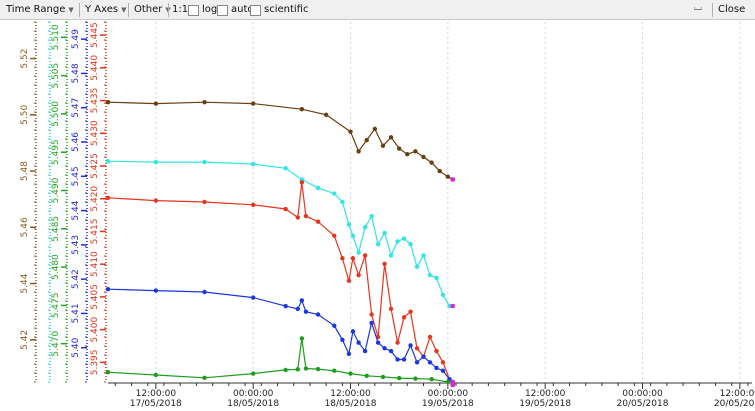 Image resolution: width=755 pixels, height=411 pixels. I want to click on scientific-checkbox, so click(255, 10).